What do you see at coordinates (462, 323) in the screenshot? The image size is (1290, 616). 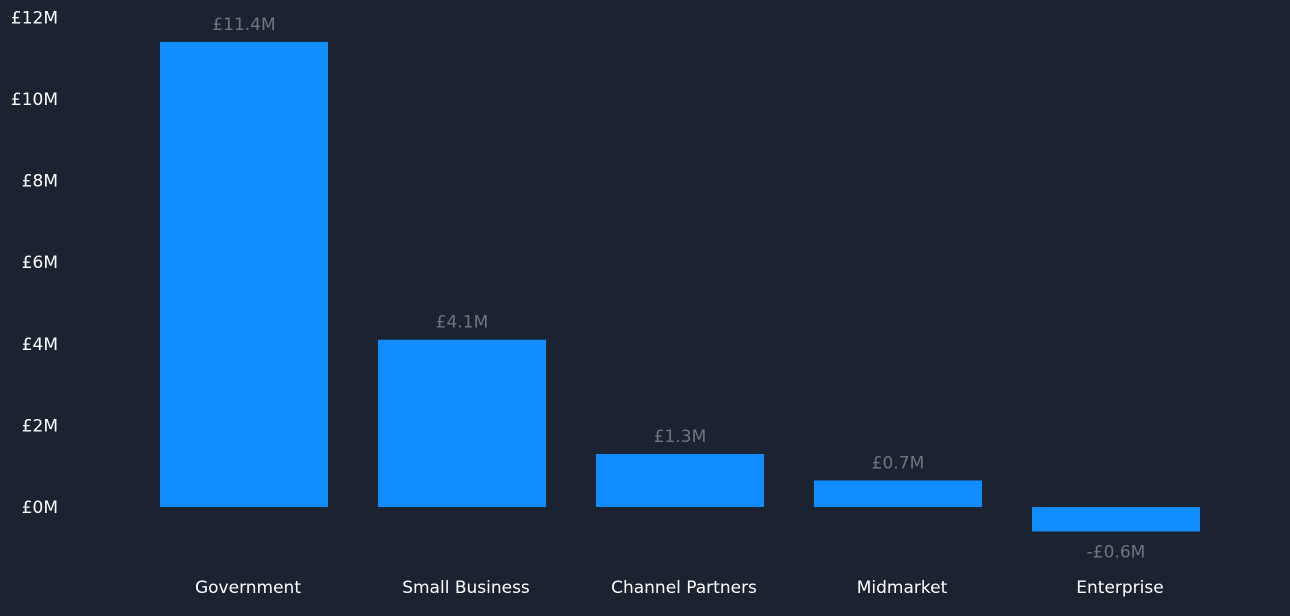 I see `data-label: £4.1M` at bounding box center [462, 323].